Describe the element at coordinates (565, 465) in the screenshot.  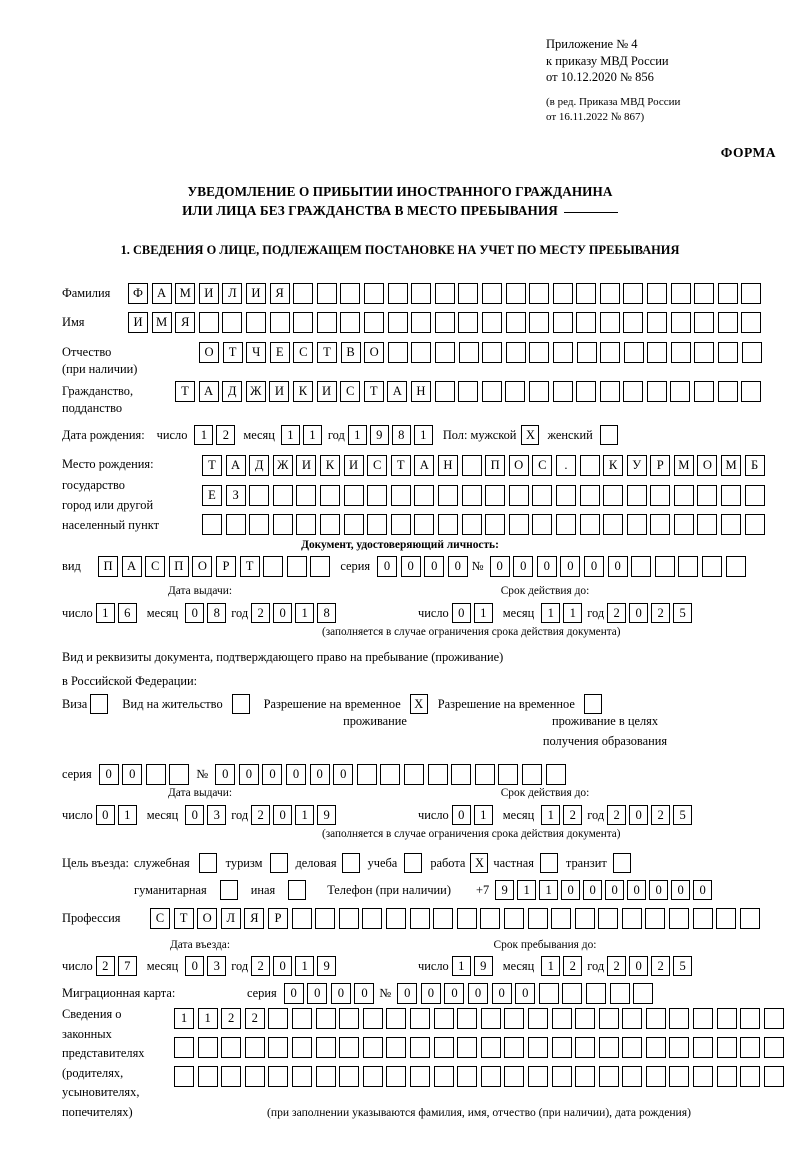
I see `form-cell: .` at that location.